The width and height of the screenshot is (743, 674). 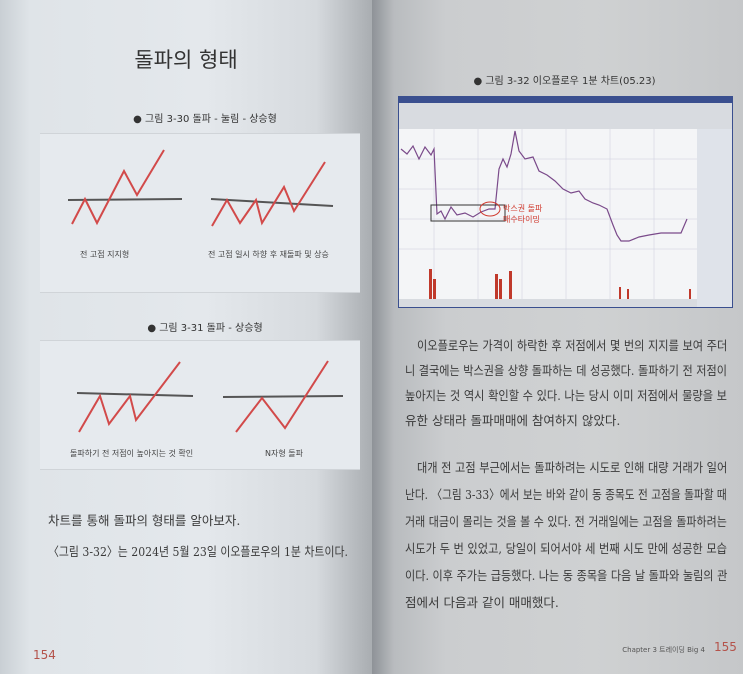 I want to click on stock-chart-screenshot: 박스권 돌파 매수타이밍, so click(x=565, y=202).